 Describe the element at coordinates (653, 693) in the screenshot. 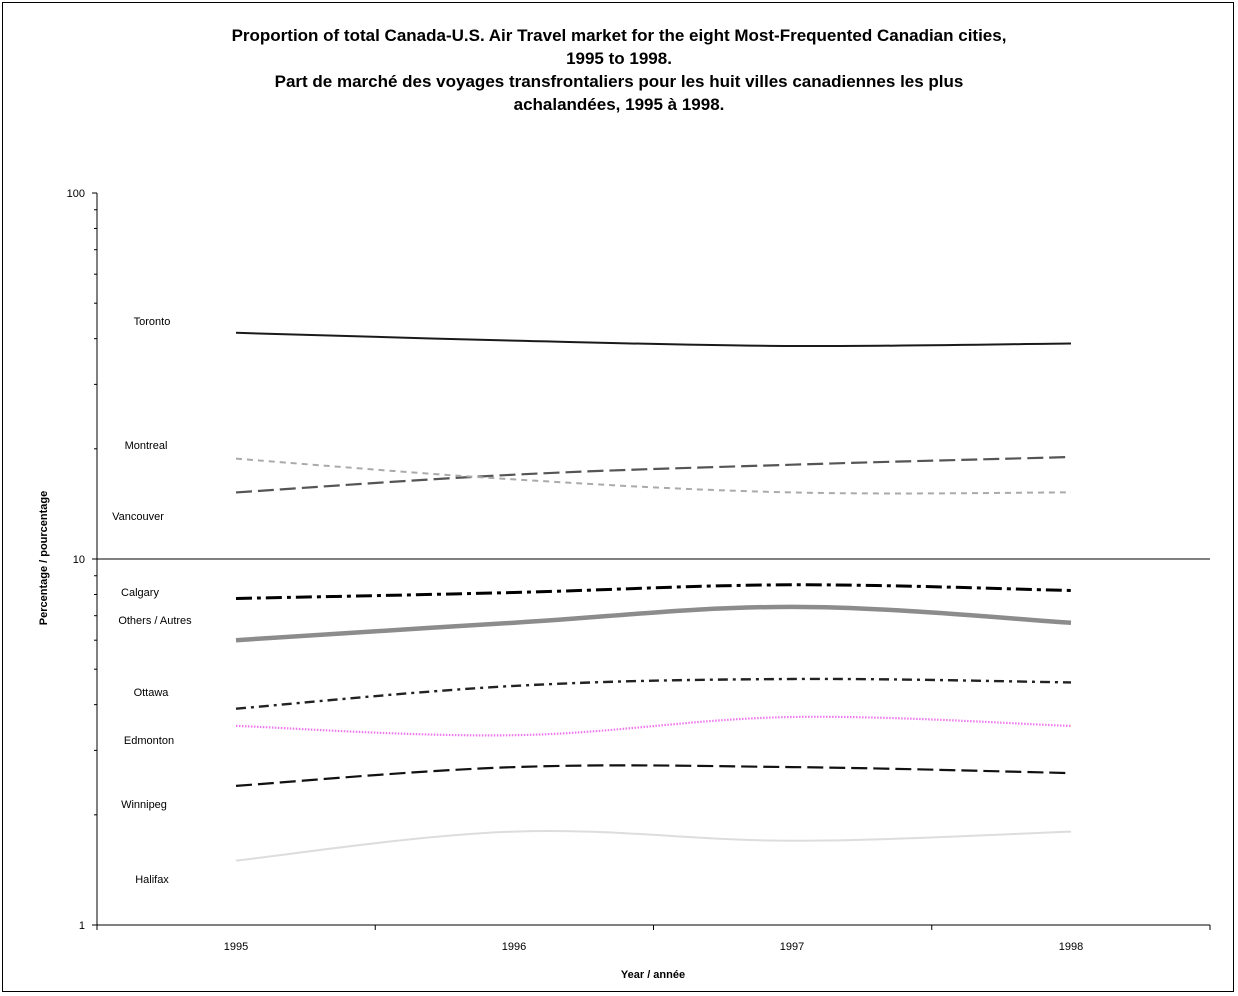

I see `series-line-ottawa` at that location.